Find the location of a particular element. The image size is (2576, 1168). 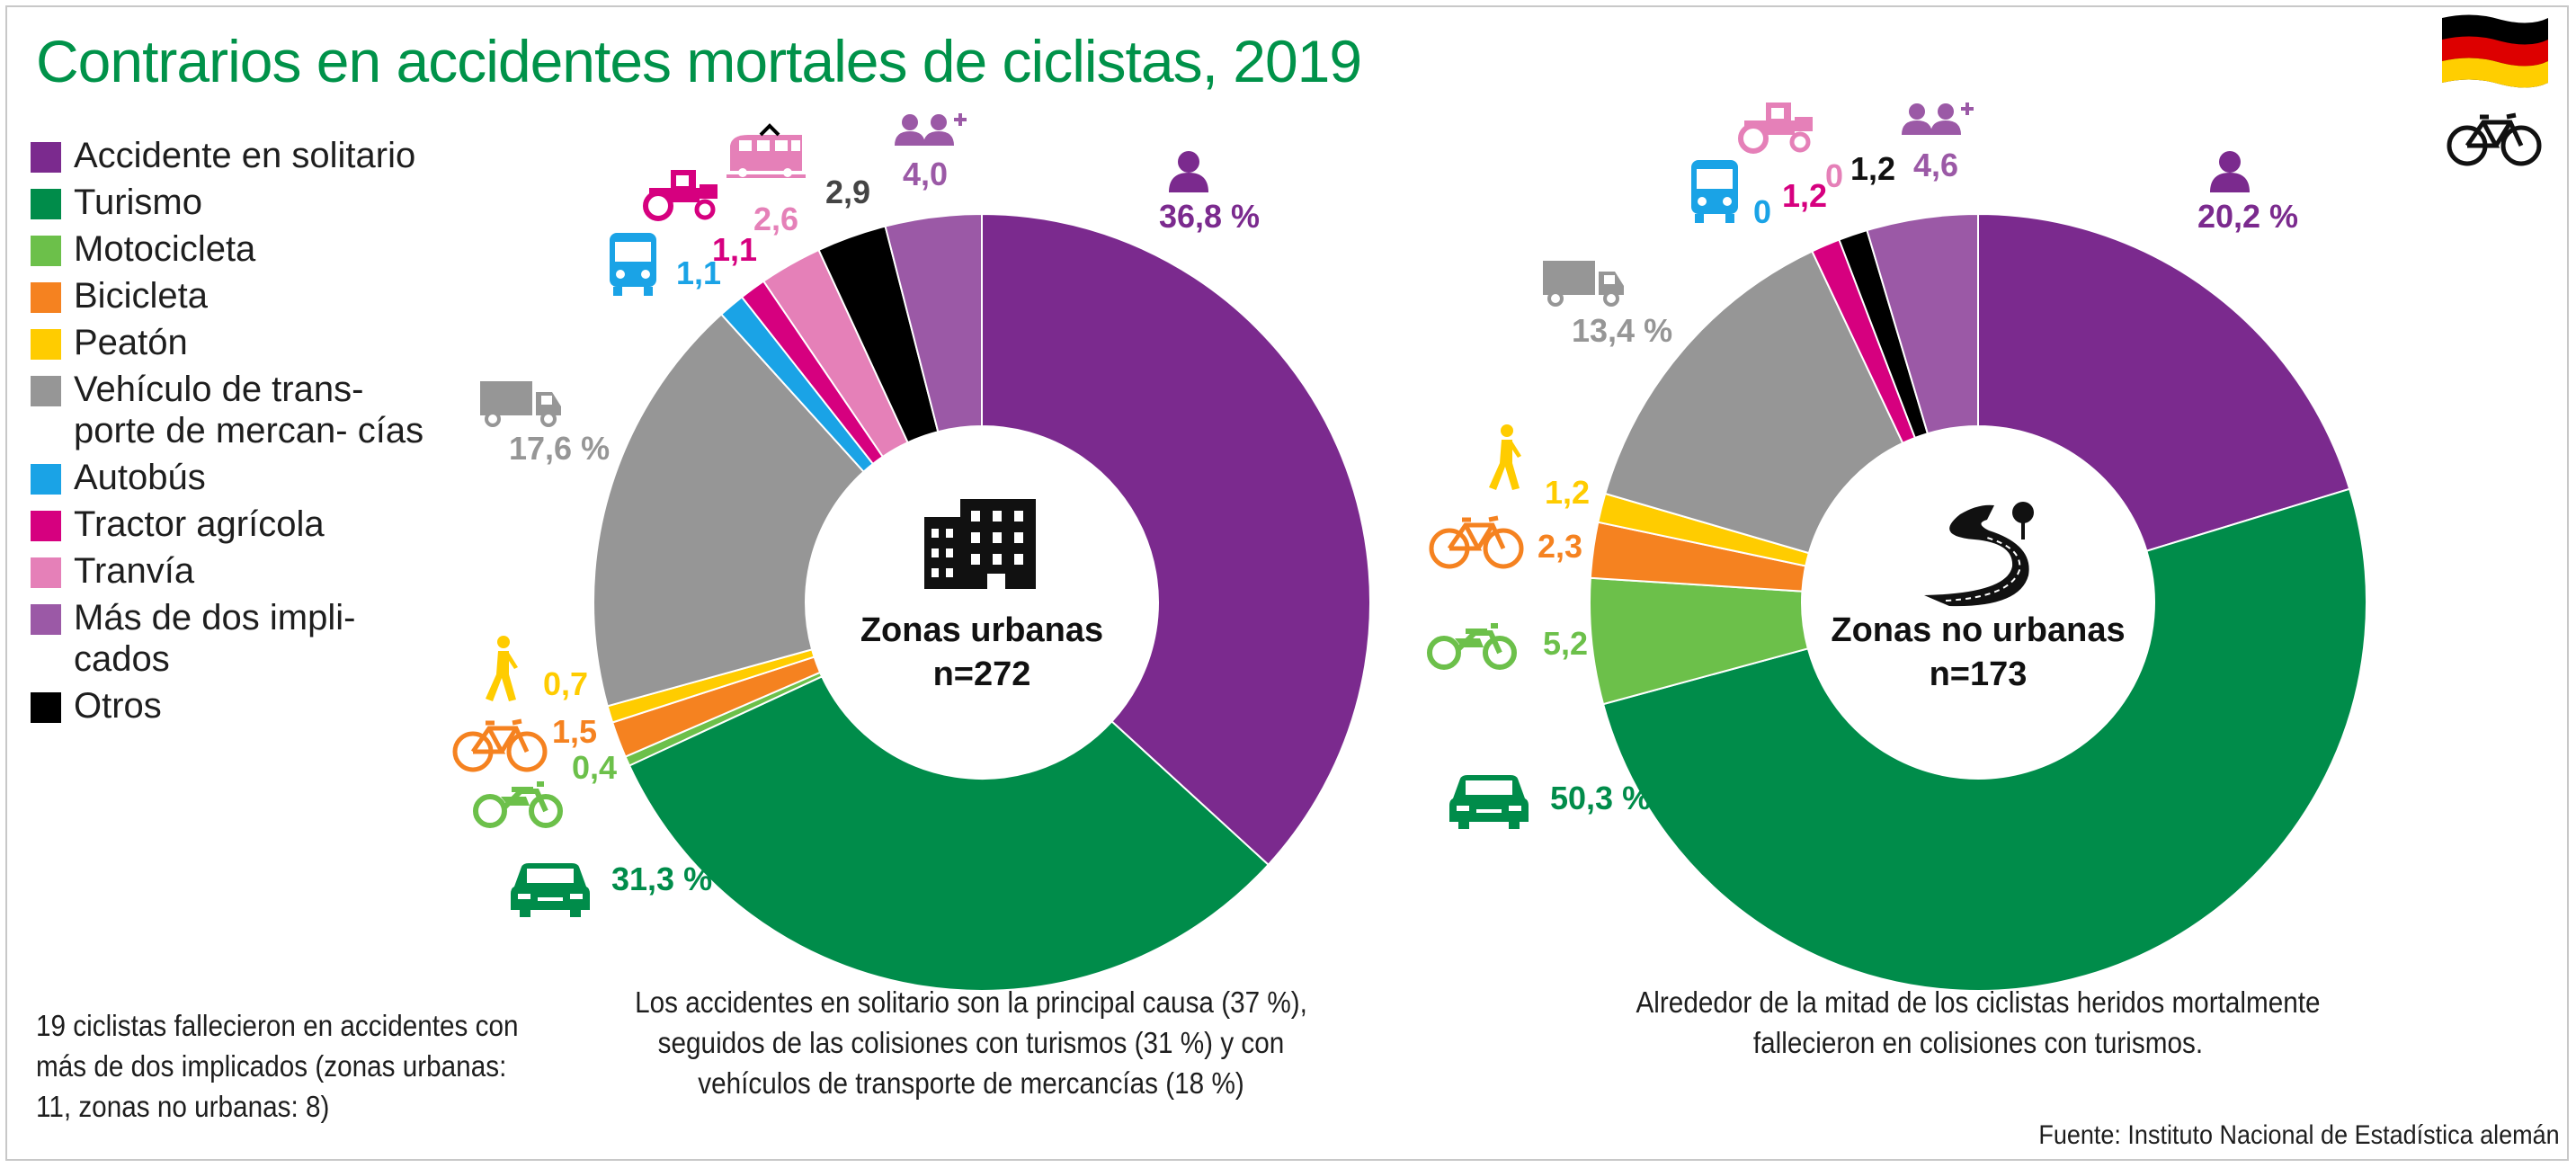

label-urban-bicicleta: 1,5 is located at coordinates (574, 731).